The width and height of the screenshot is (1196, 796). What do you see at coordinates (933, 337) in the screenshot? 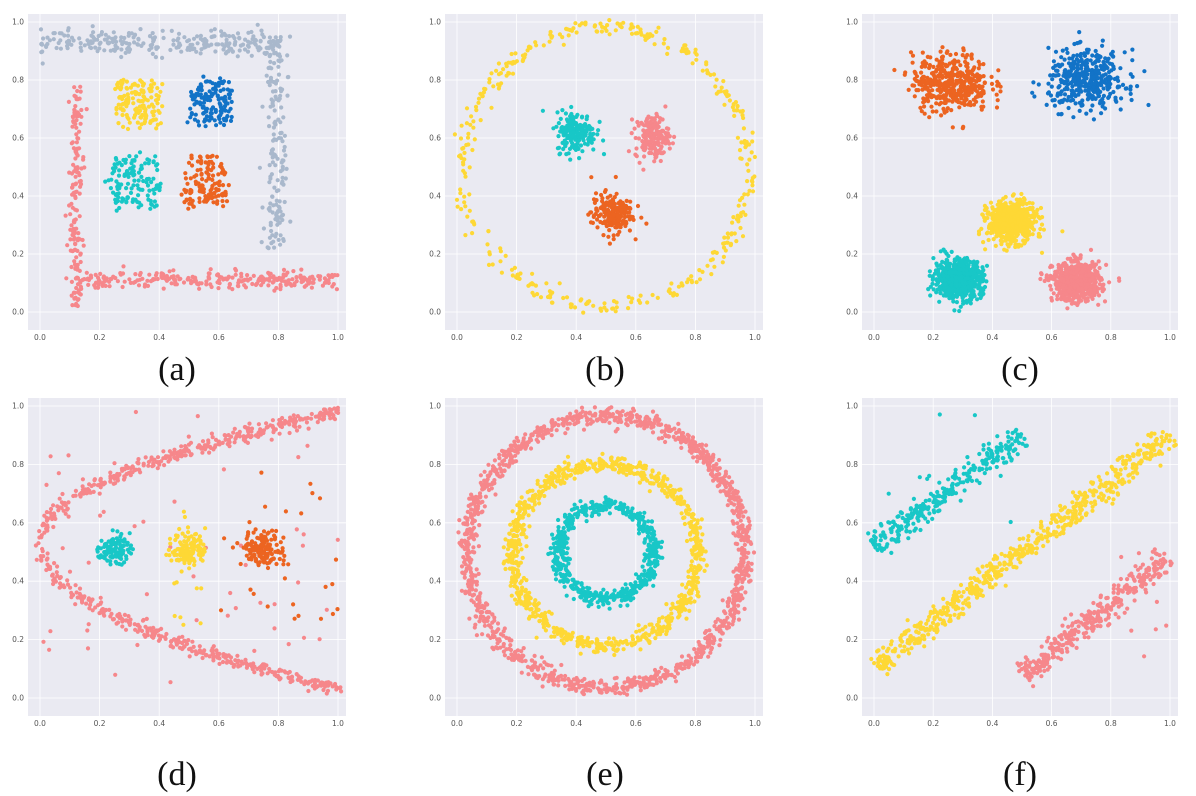
I see `x-tick-label: 0.2` at bounding box center [933, 337].